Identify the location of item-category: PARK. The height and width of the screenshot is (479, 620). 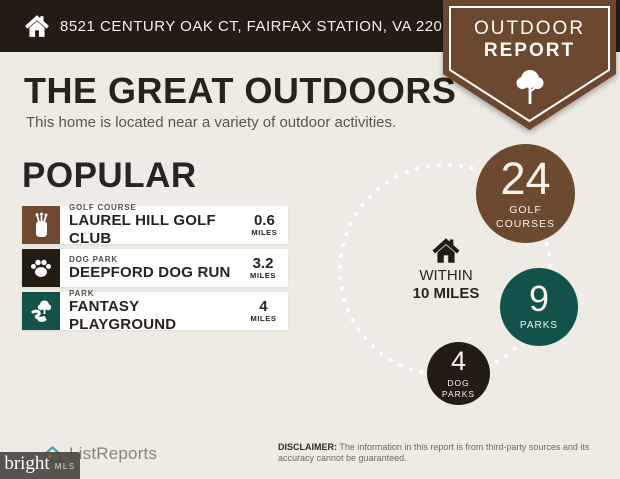
(82, 294).